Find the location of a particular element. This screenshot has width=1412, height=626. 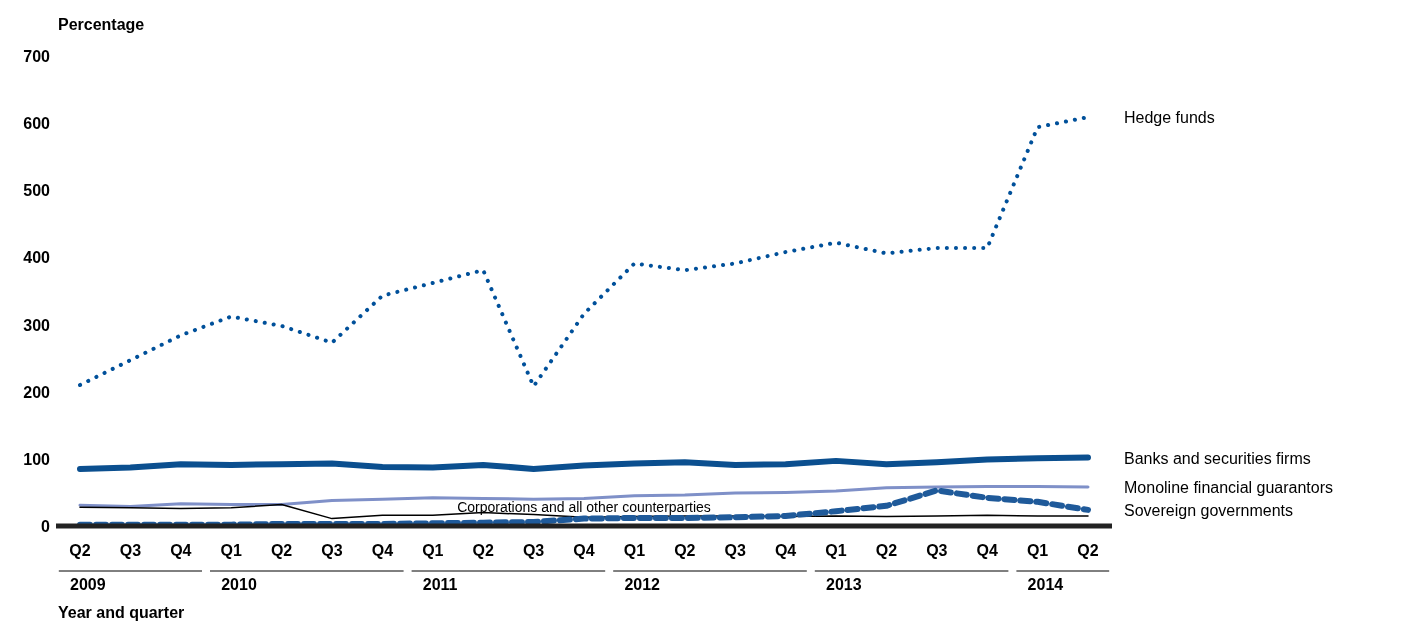

text: 2011 is located at coordinates (440, 584).